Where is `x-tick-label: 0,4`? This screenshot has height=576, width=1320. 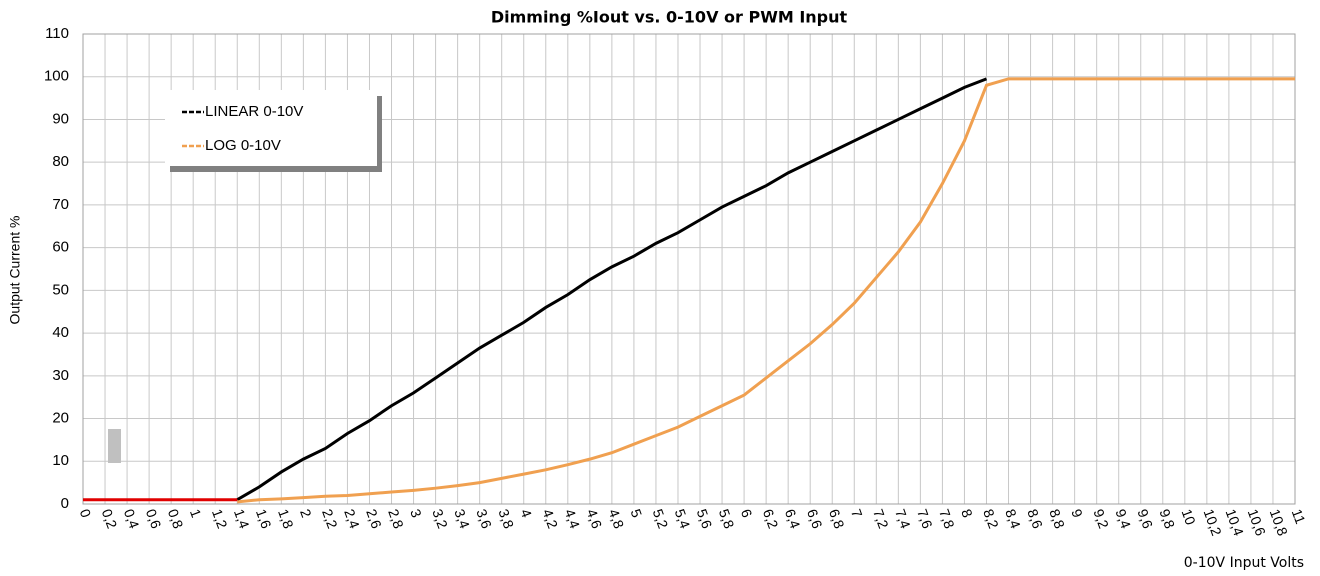 x-tick-label: 0,4 is located at coordinates (132, 519).